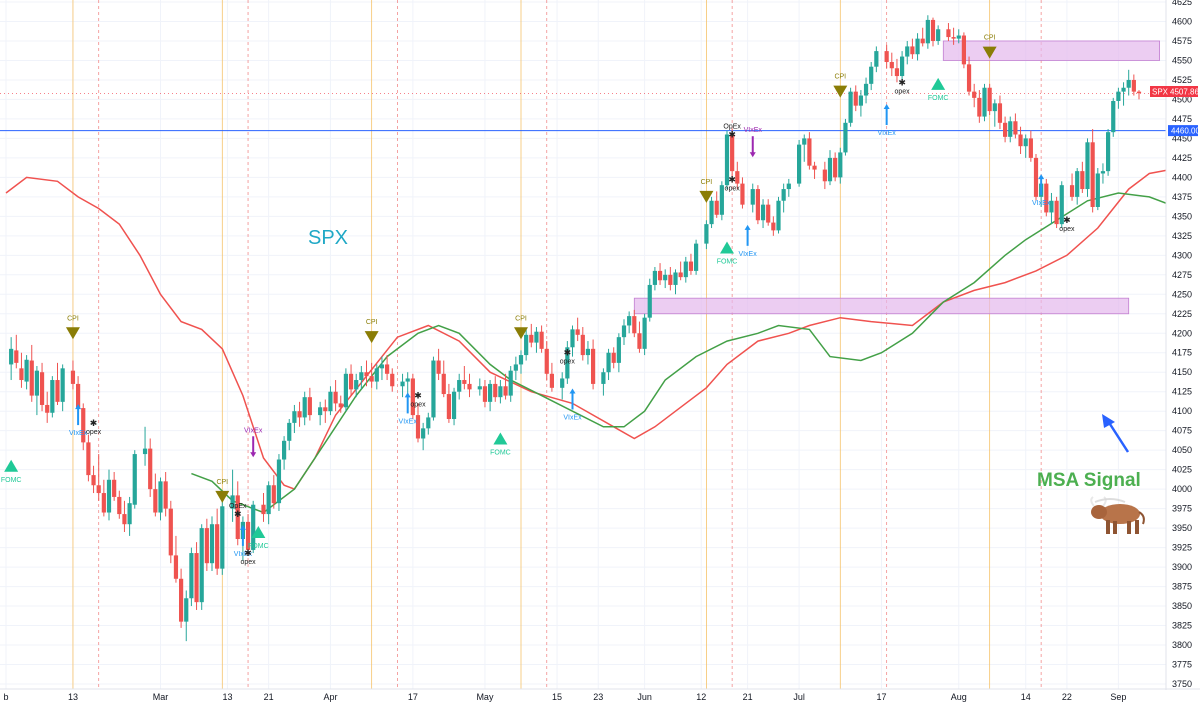  What do you see at coordinates (161, 697) in the screenshot?
I see `time-tick-label: Mar` at bounding box center [161, 697].